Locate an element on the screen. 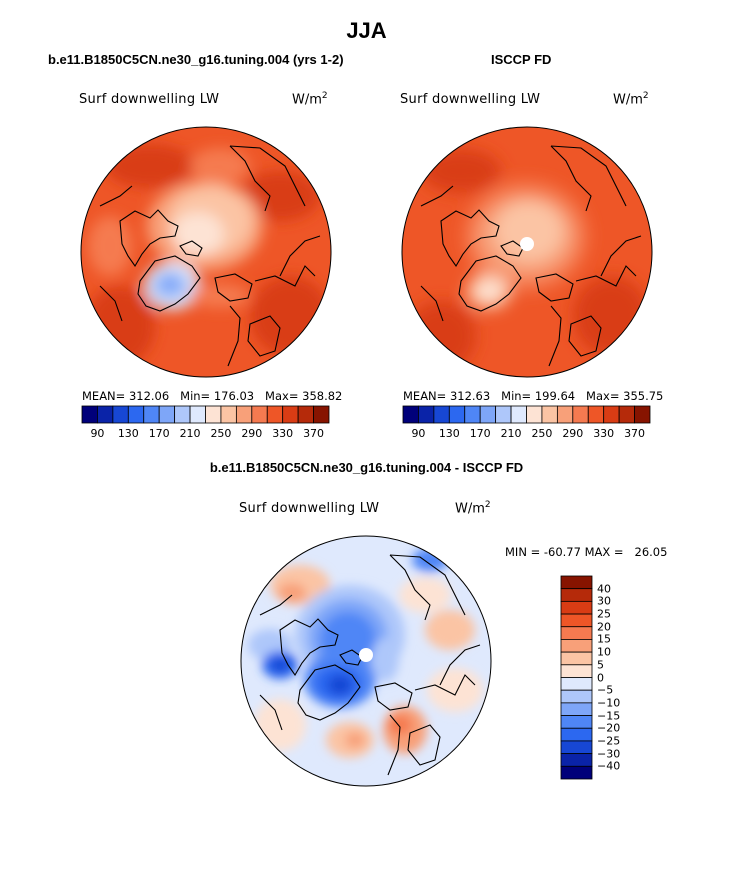 The image size is (733, 882). colorbar-tick-label: −15 is located at coordinates (609, 716).